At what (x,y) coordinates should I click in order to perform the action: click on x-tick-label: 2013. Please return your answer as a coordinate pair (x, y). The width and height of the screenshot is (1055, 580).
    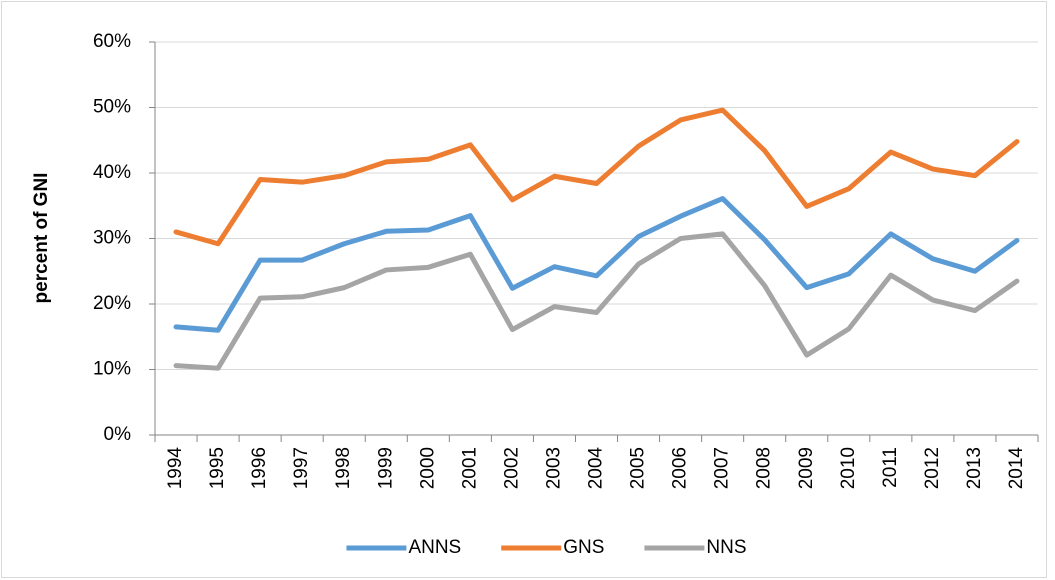
    Looking at the image, I should click on (974, 468).